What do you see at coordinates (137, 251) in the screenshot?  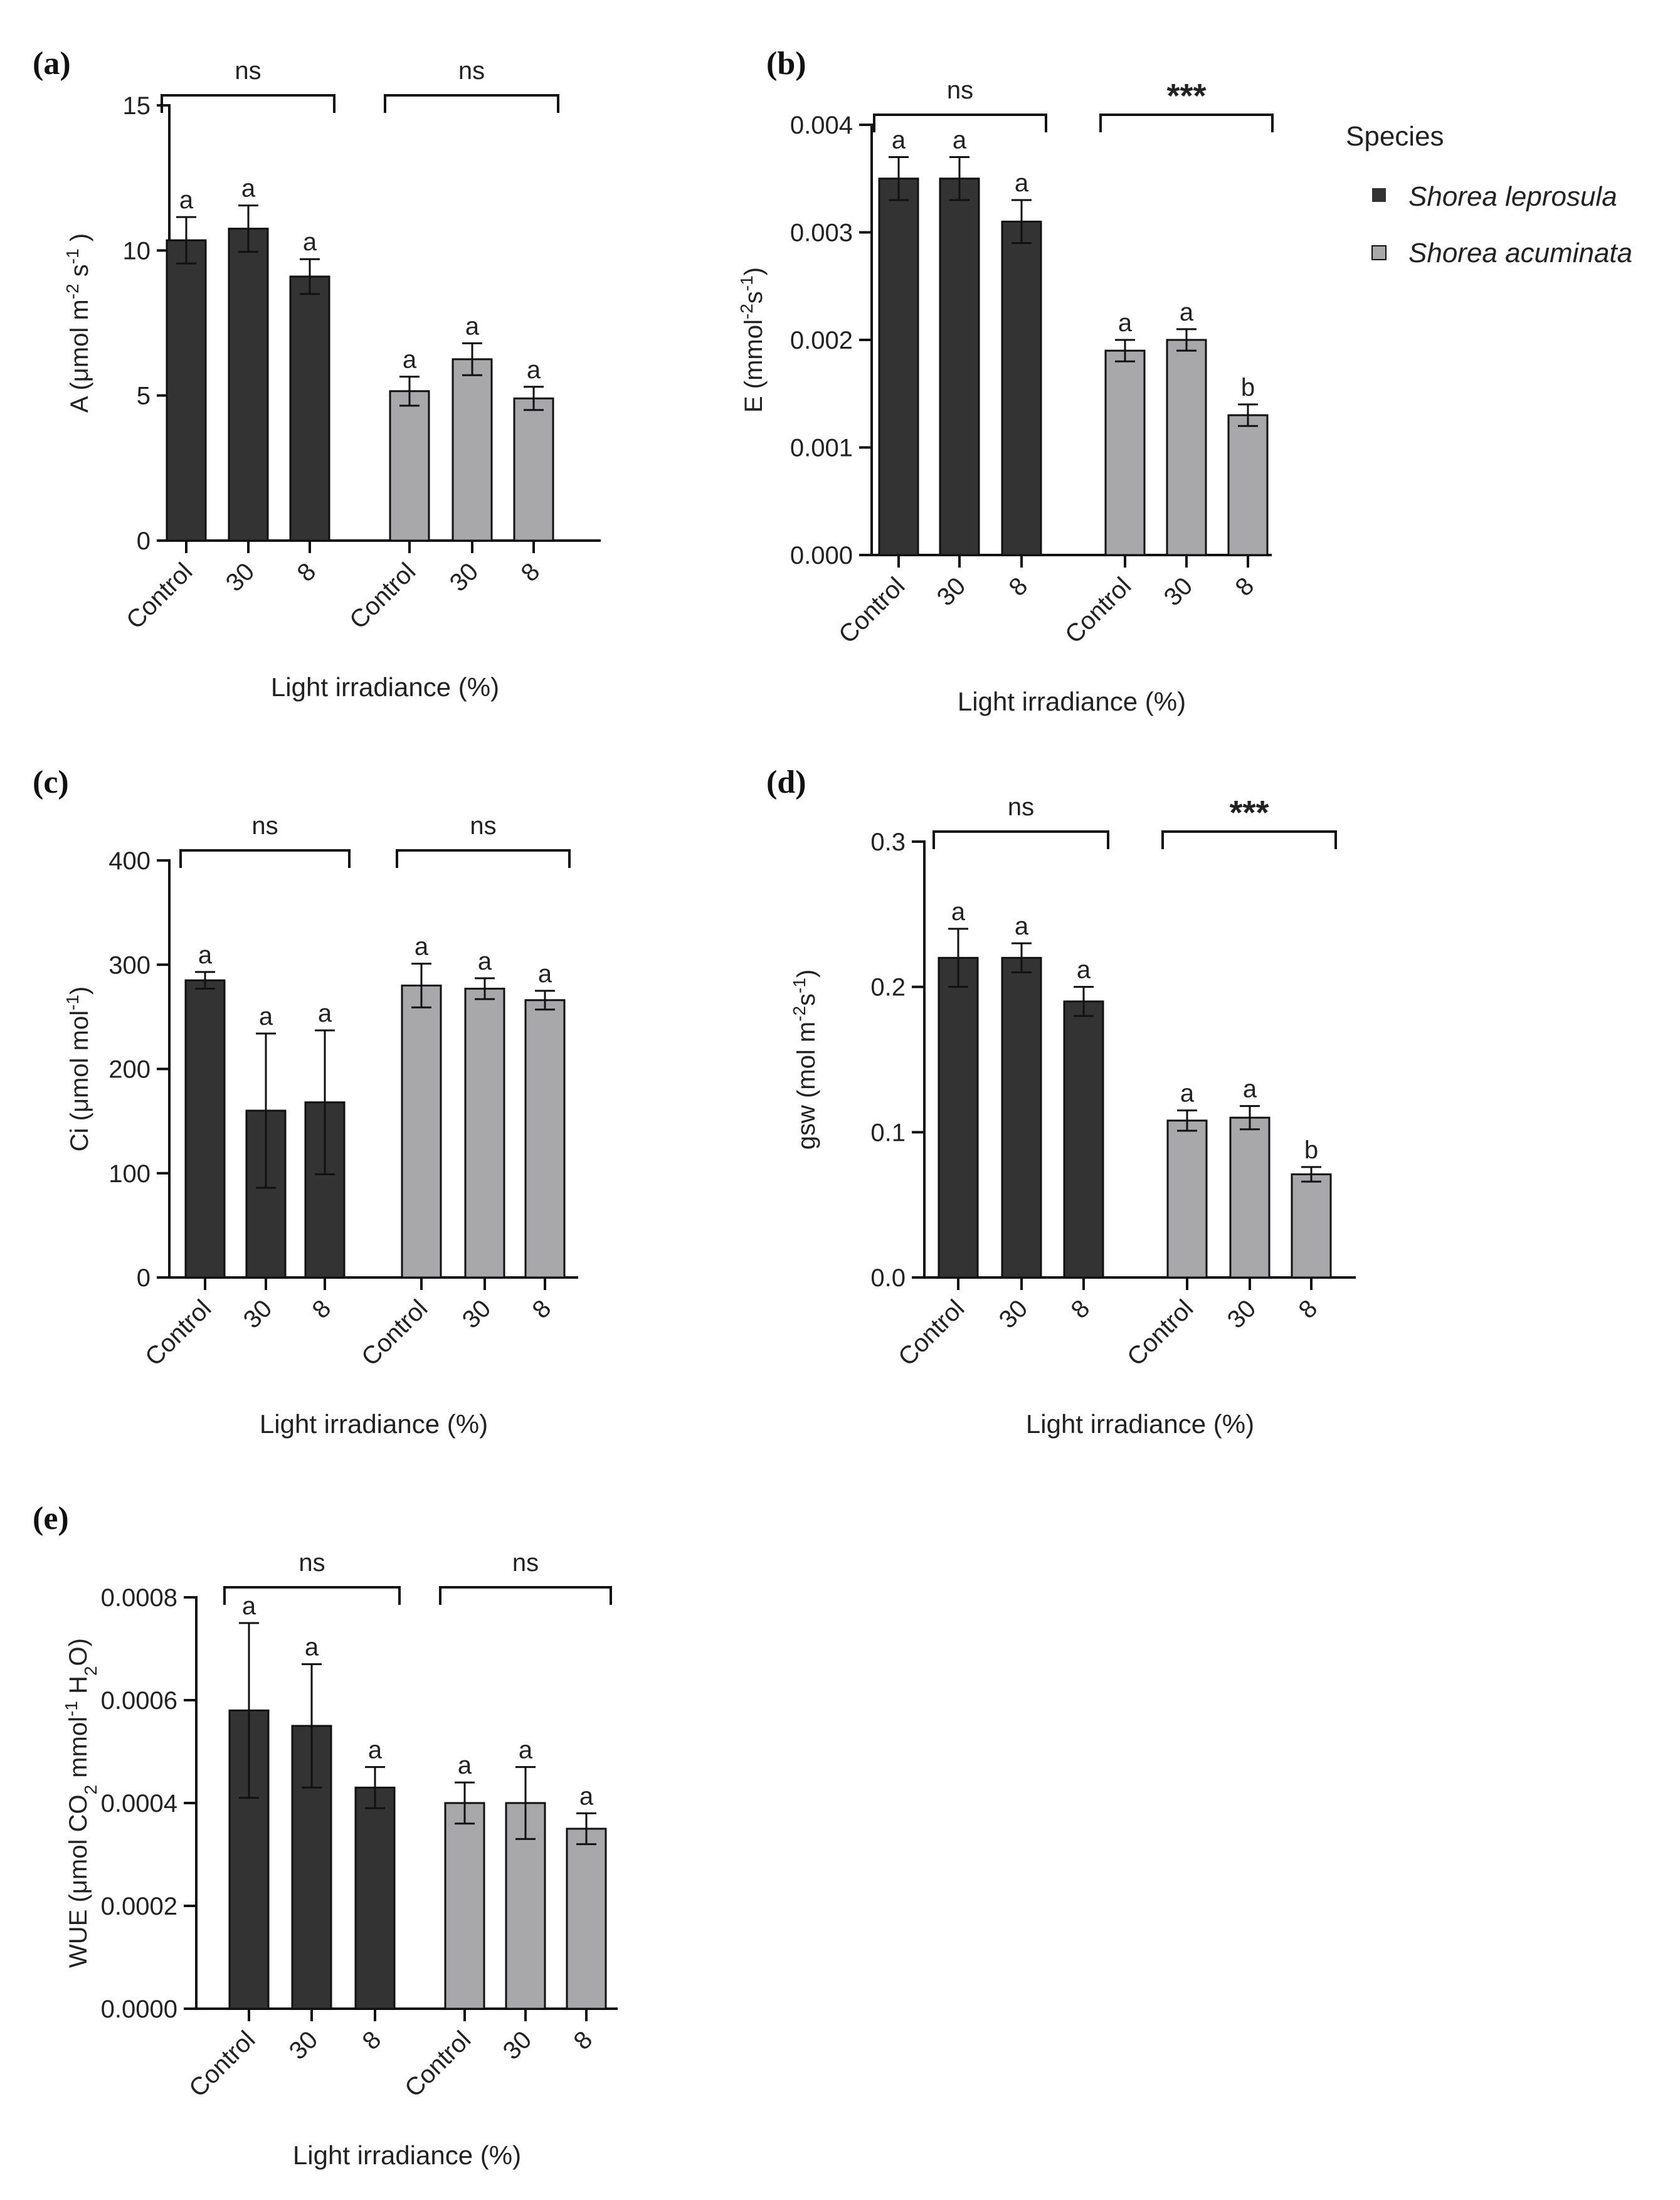 I see `y-tick-label: 10` at bounding box center [137, 251].